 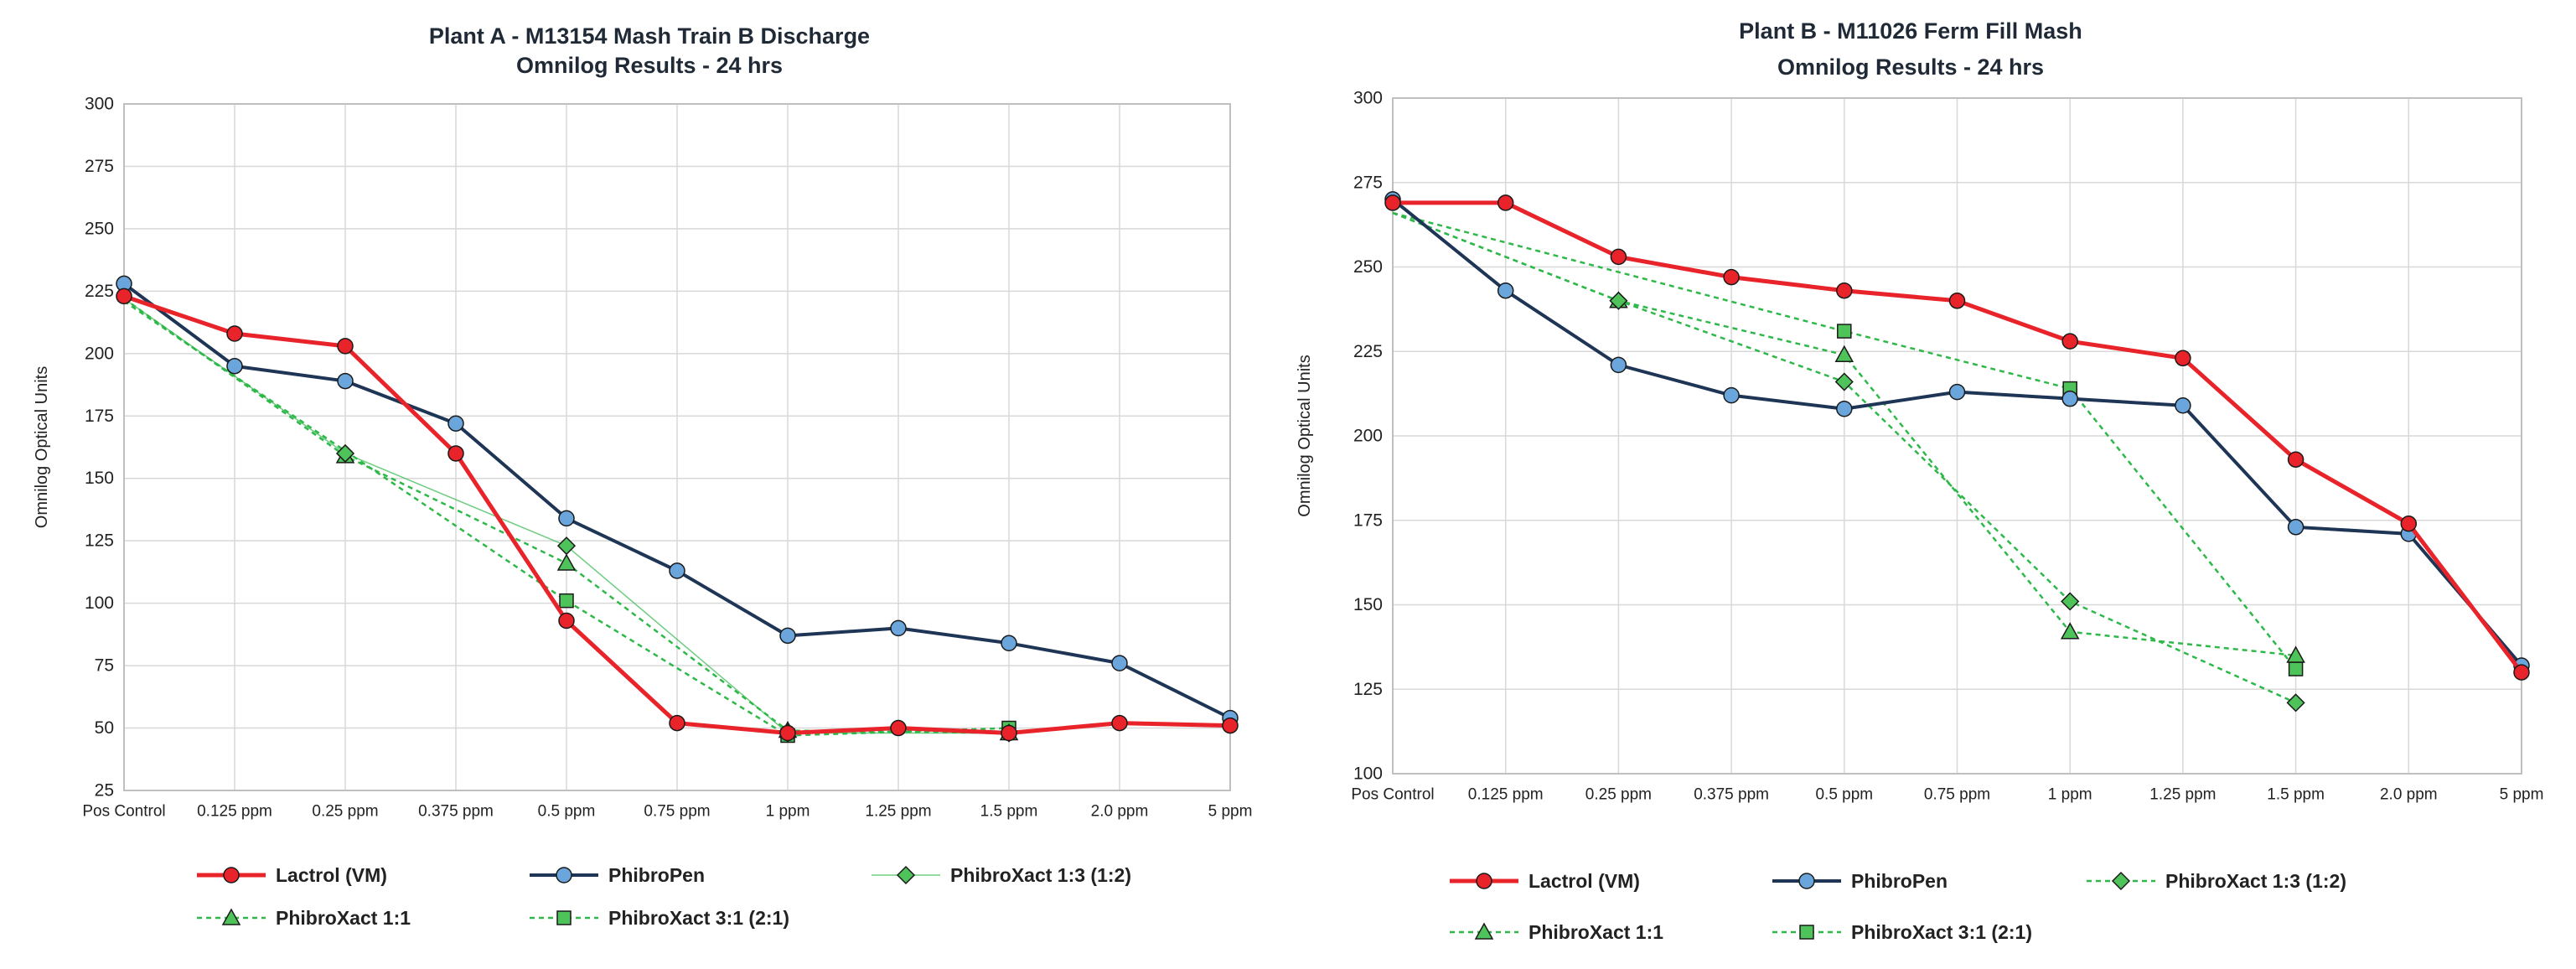 What do you see at coordinates (1368, 689) in the screenshot?
I see `y-tick-label: 125` at bounding box center [1368, 689].